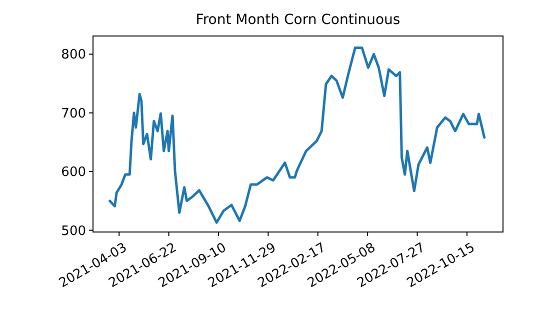  Describe the element at coordinates (73, 172) in the screenshot. I see `y-tick-label: 600` at that location.